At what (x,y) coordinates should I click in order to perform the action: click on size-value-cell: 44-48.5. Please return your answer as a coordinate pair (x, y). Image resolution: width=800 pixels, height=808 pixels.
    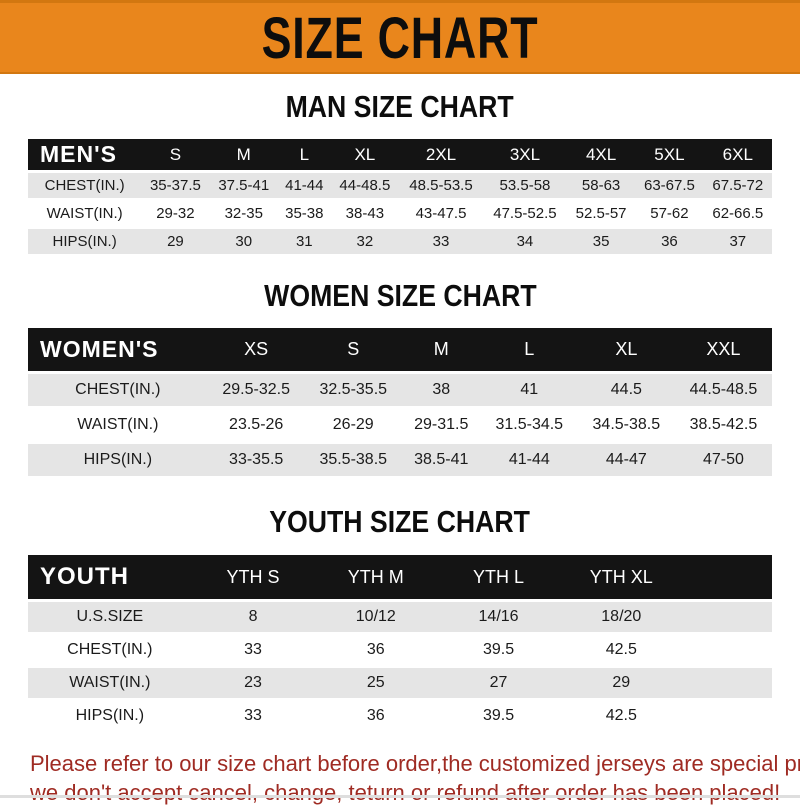
    Looking at the image, I should click on (365, 185).